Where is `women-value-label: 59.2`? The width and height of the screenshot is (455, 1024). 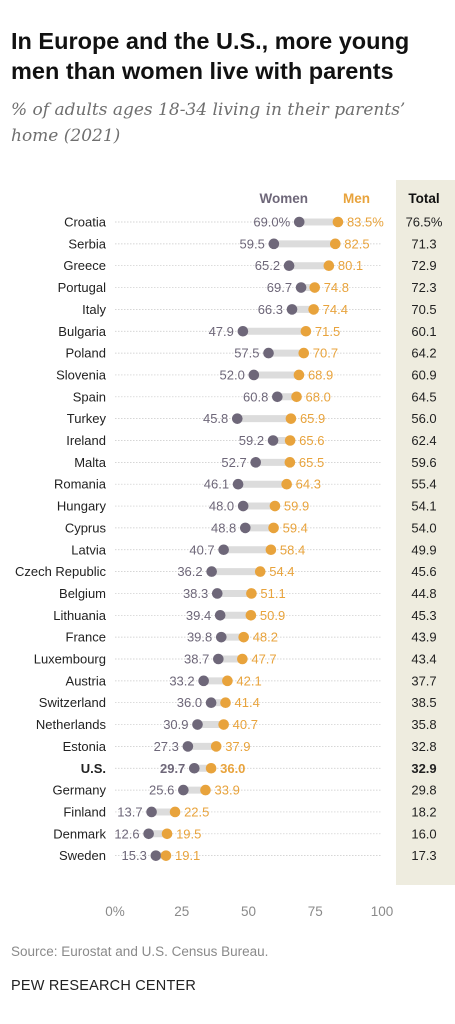 women-value-label: 59.2 is located at coordinates (251, 440).